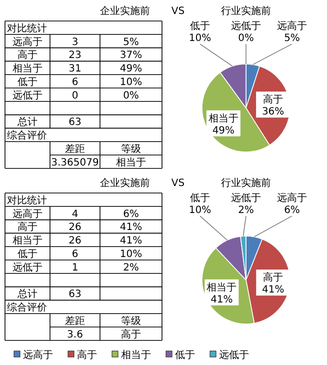 The height and width of the screenshot is (365, 327). What do you see at coordinates (136, 355) in the screenshot?
I see `legend-label: 相当于` at bounding box center [136, 355].